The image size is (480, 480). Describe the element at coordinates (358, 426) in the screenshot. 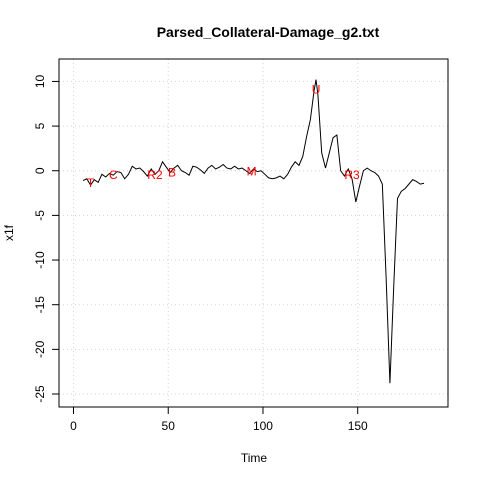

I see `x-tick-label: 150` at that location.